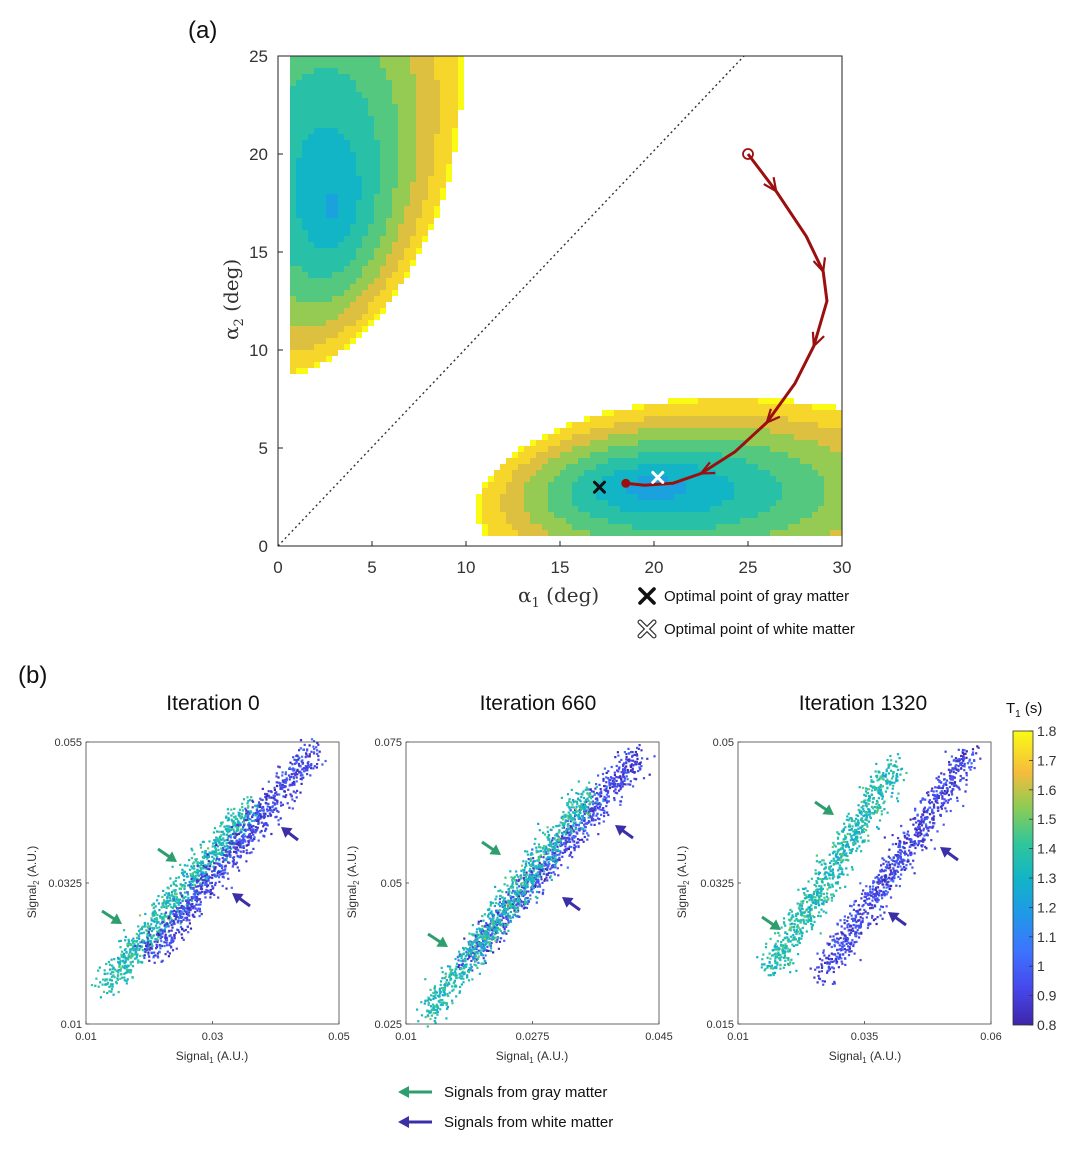  Describe the element at coordinates (277, 567) in the screenshot. I see `x-tick-label-0: 0` at that location.